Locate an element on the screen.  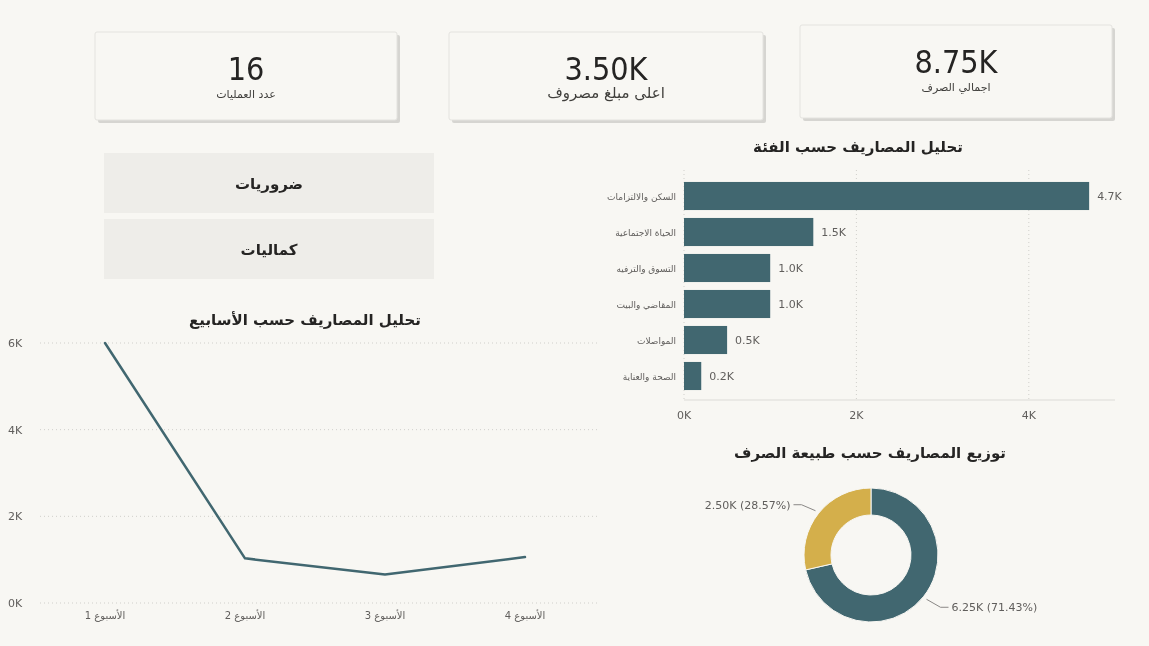
y-tick-label: 2K is located at coordinates (15, 517).